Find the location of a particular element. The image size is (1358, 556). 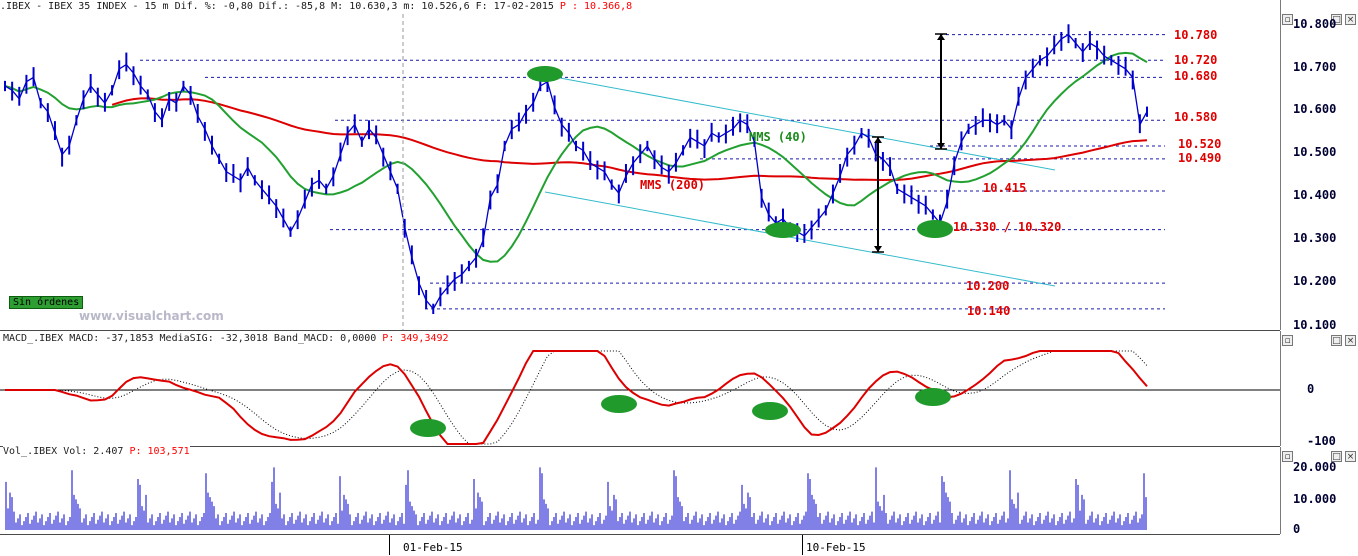

level-label-10520: 10.520 is located at coordinates (1200, 144).